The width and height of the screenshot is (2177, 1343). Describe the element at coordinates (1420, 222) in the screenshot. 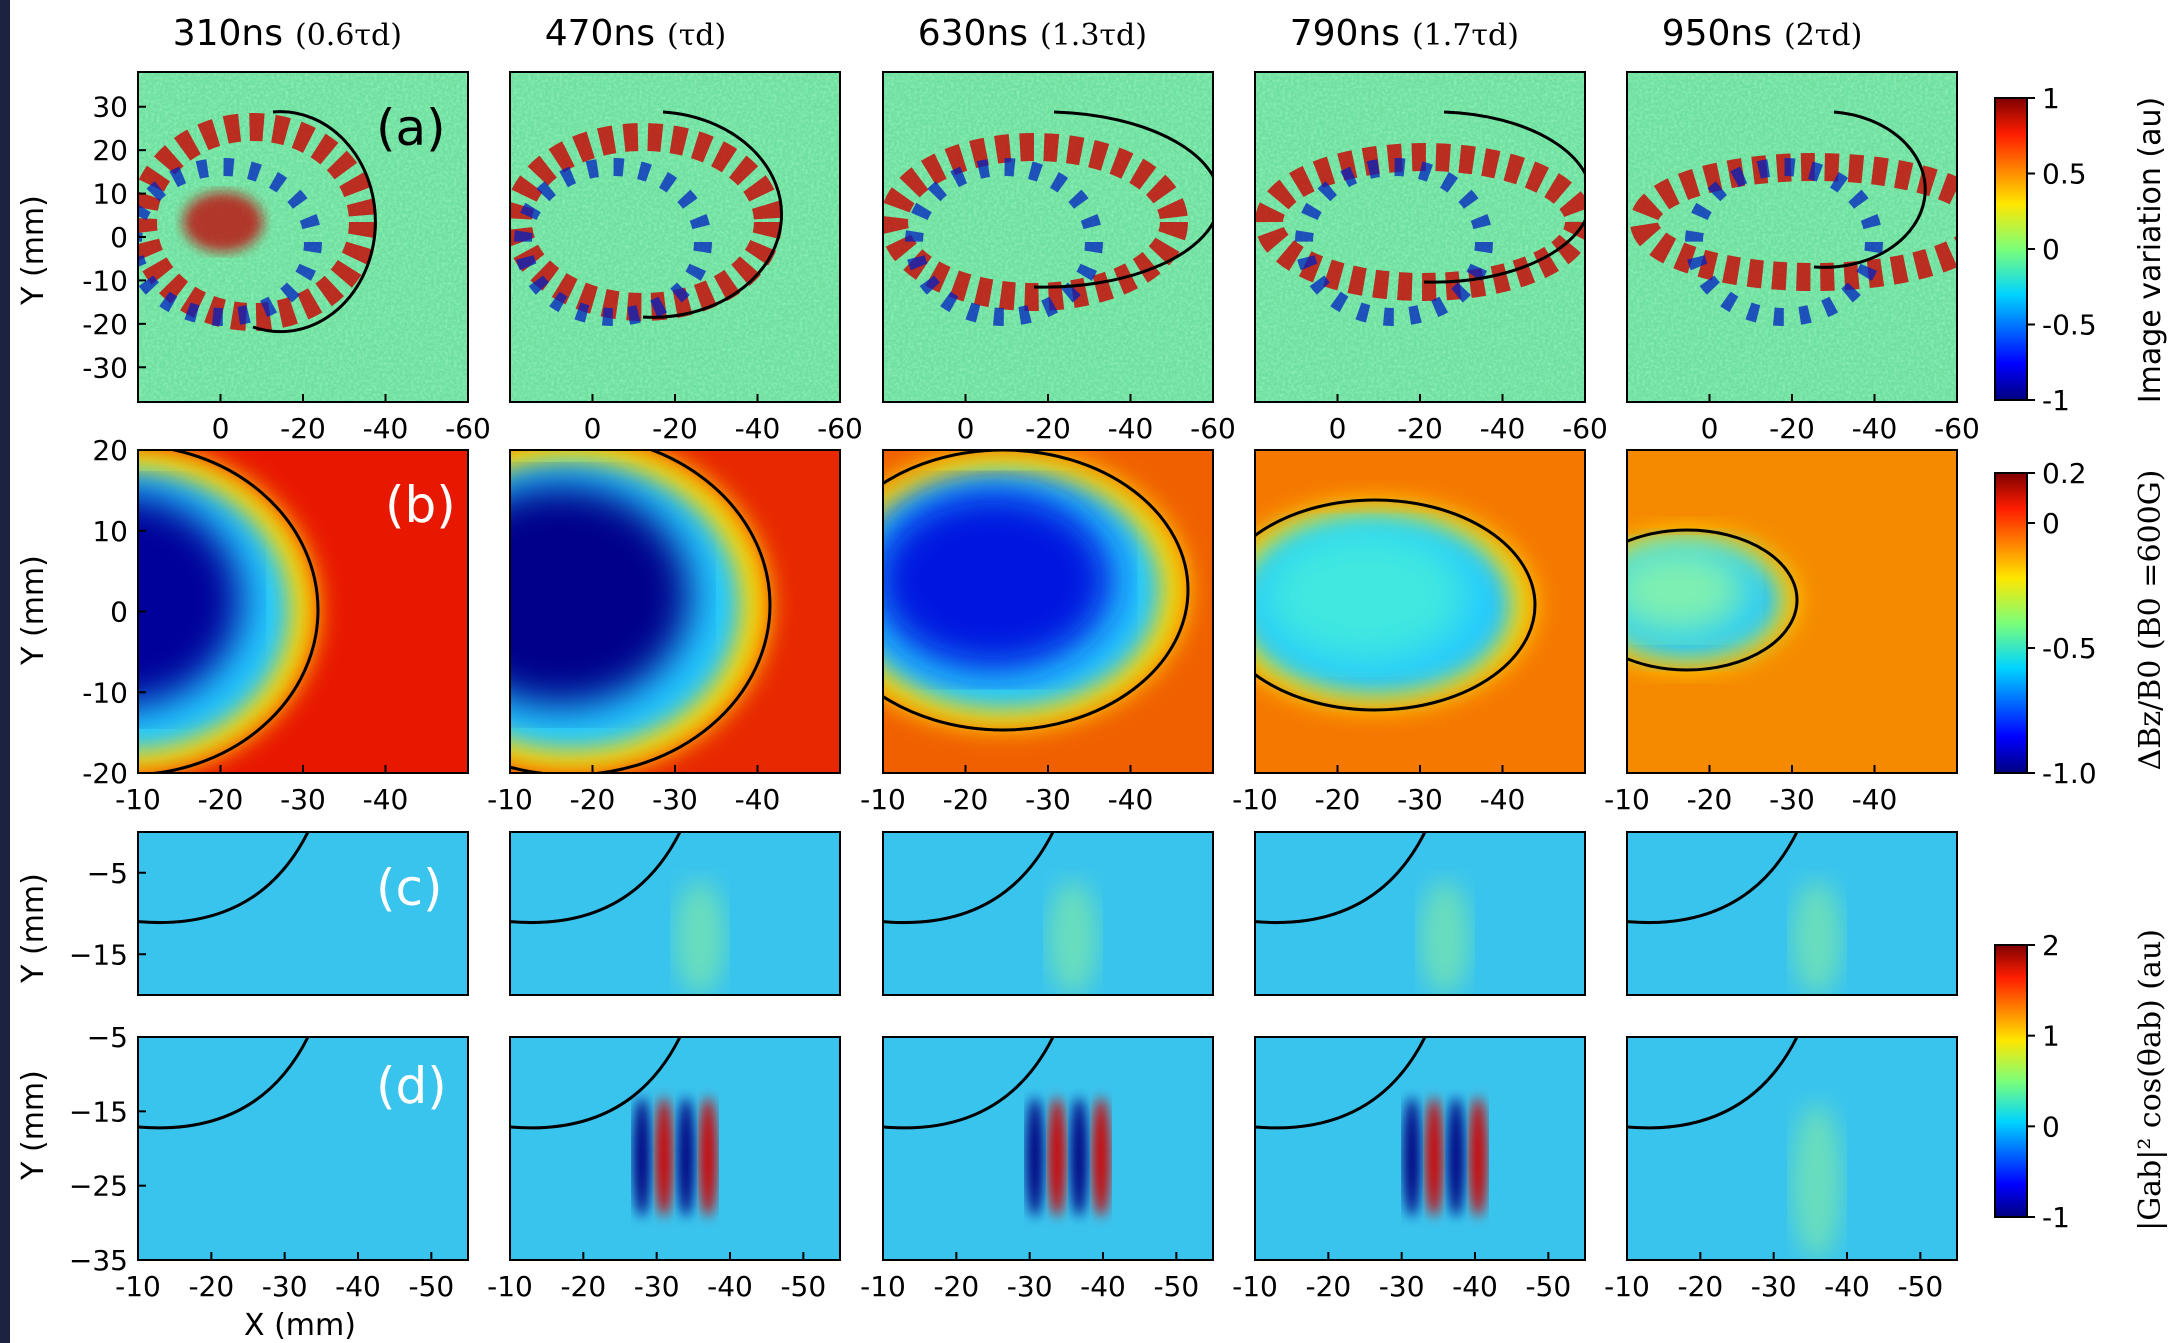

I see `structure-ring` at that location.